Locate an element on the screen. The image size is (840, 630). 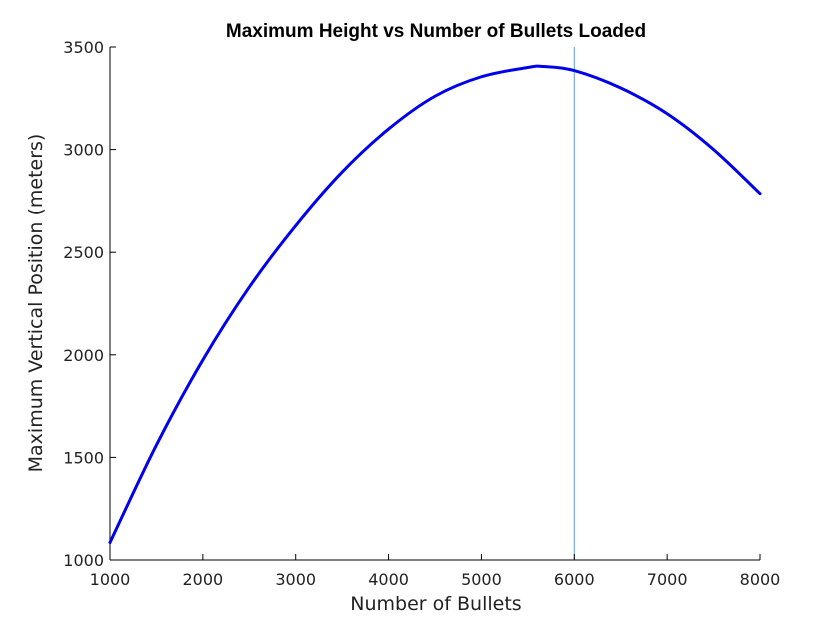
x-axis-label: Number of Bullets is located at coordinates (435, 604).